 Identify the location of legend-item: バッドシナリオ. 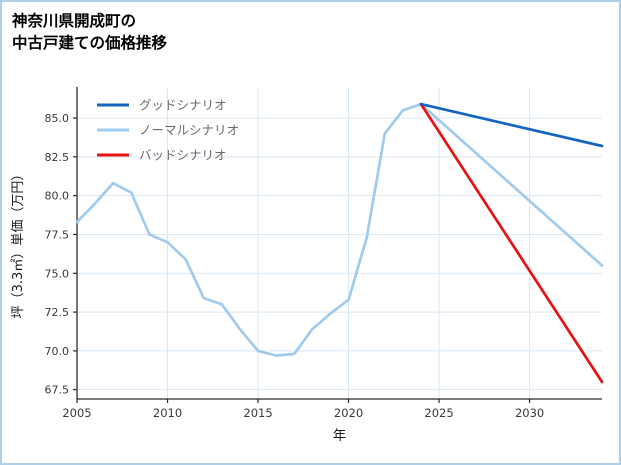
(162, 155).